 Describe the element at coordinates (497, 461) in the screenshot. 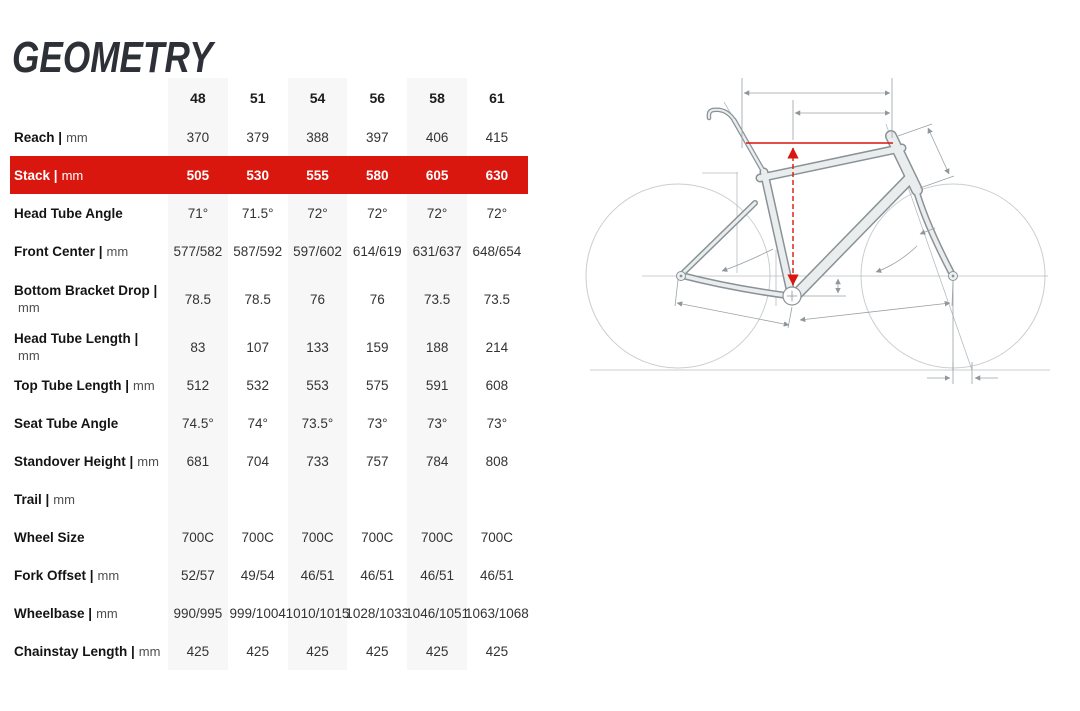

I see `geometry-value: 808` at that location.